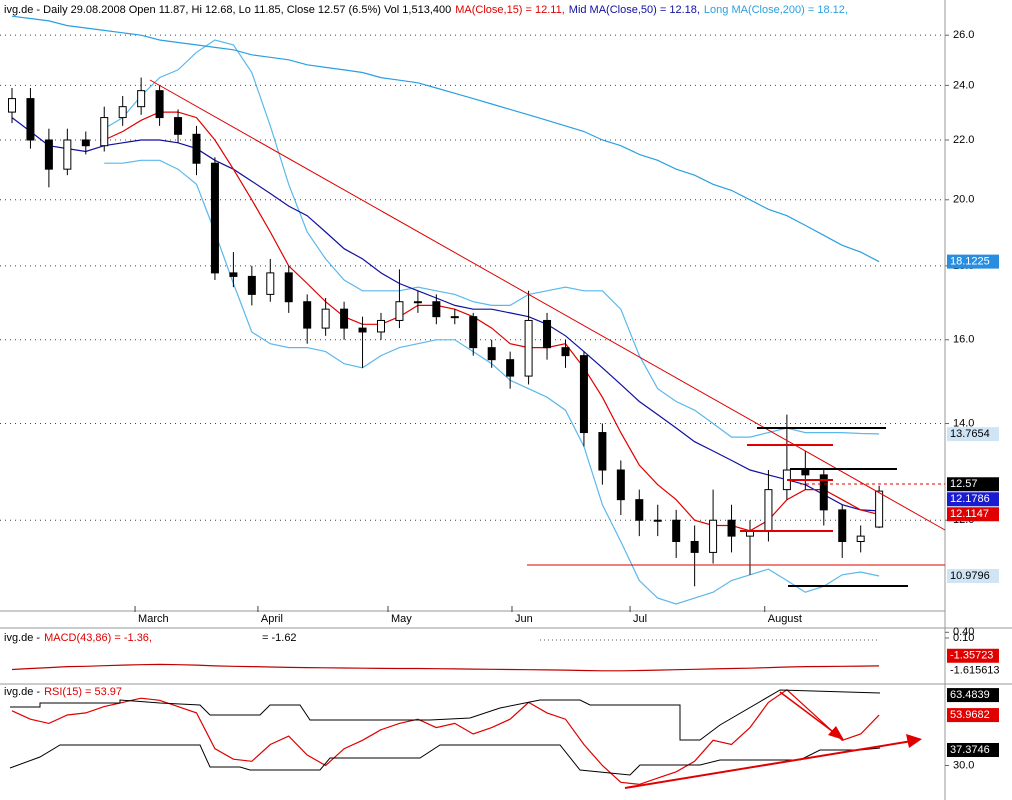 The image size is (1012, 800). I want to click on title-part: Long MA(Close,200) = 18.12,, so click(776, 10).